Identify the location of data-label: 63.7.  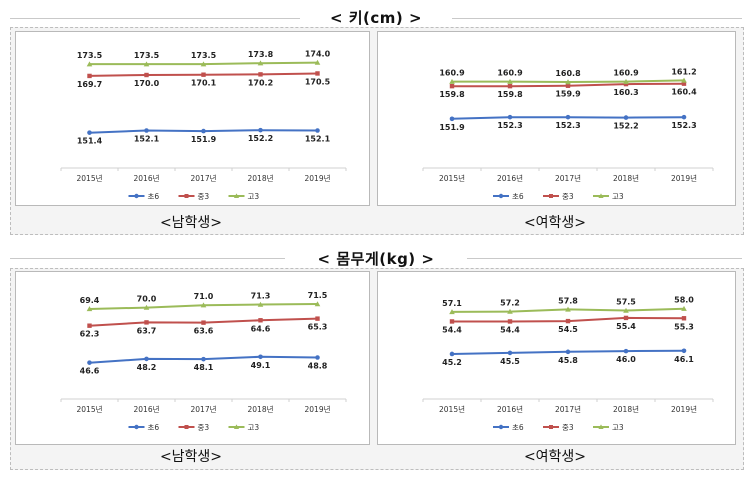
(147, 330).